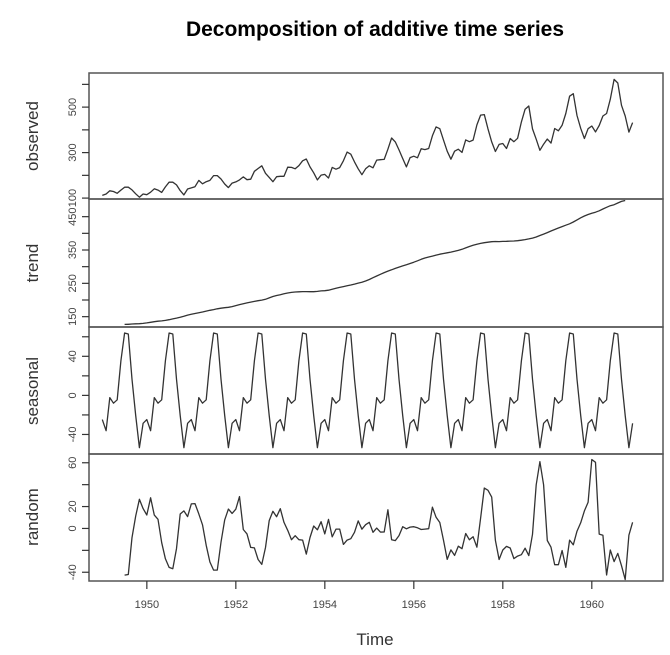 The width and height of the screenshot is (670, 655). Describe the element at coordinates (374, 639) in the screenshot. I see `x-axis-label: Time` at that location.